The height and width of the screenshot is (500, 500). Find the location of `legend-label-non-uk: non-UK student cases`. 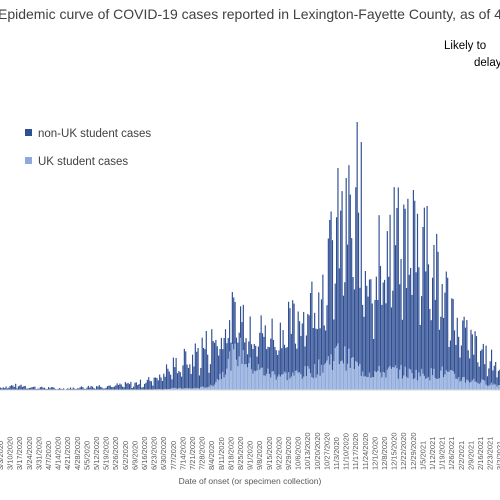

legend-label-non-uk: non-UK student cases is located at coordinates (95, 134).